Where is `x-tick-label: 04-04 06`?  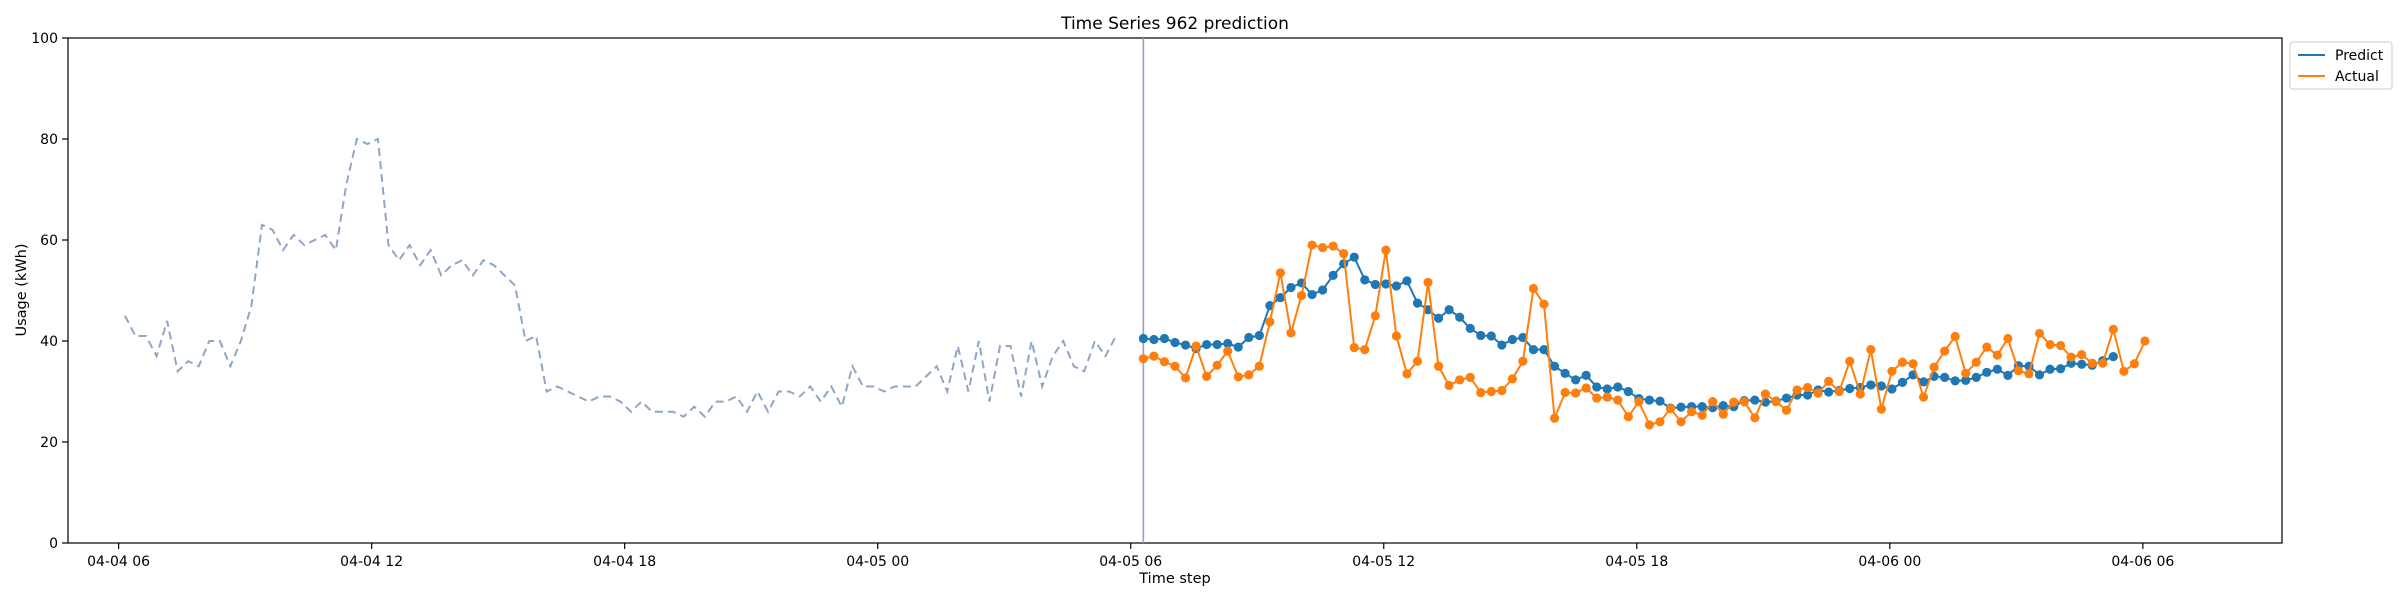
x-tick-label: 04-04 06 is located at coordinates (118, 562).